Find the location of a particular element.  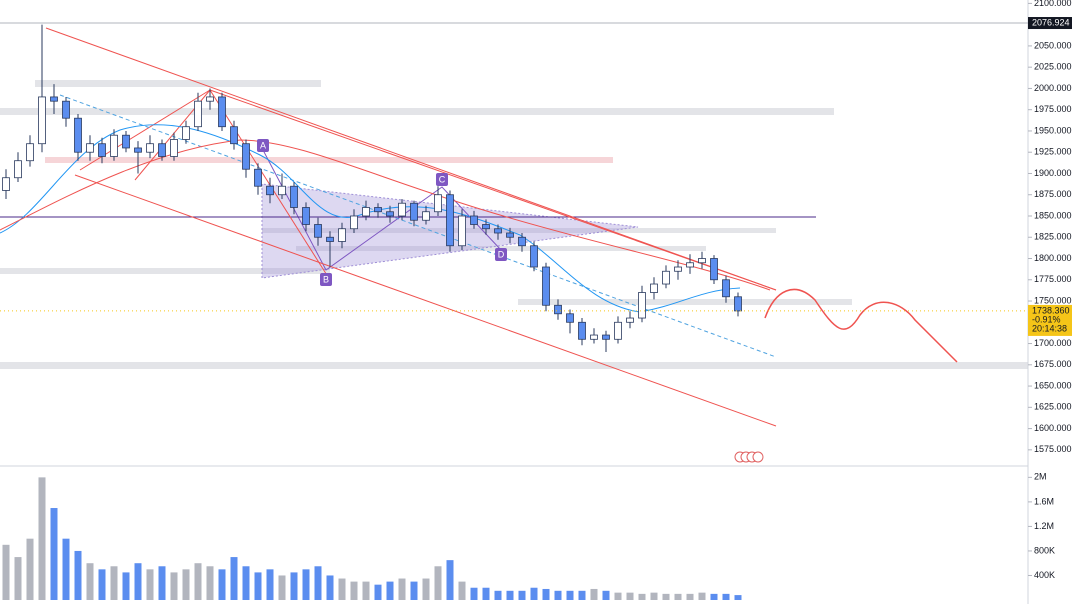

last-price-label: 1738.360 is located at coordinates (1051, 310).